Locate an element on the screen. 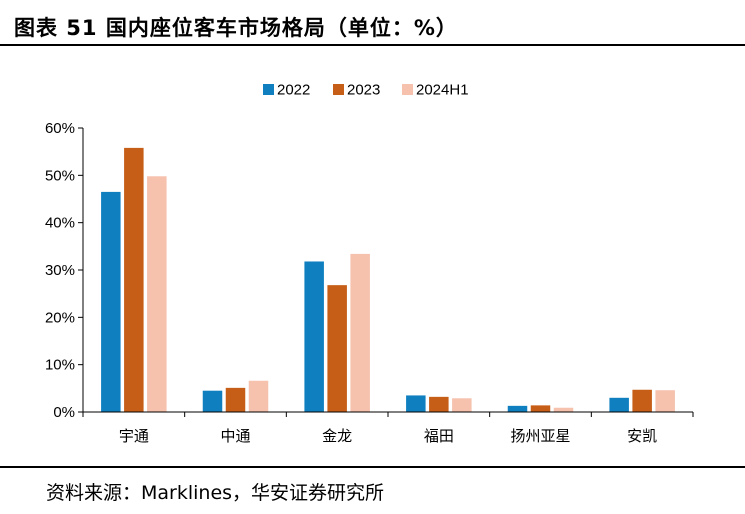  y-tick-label: 60% is located at coordinates (60, 128).